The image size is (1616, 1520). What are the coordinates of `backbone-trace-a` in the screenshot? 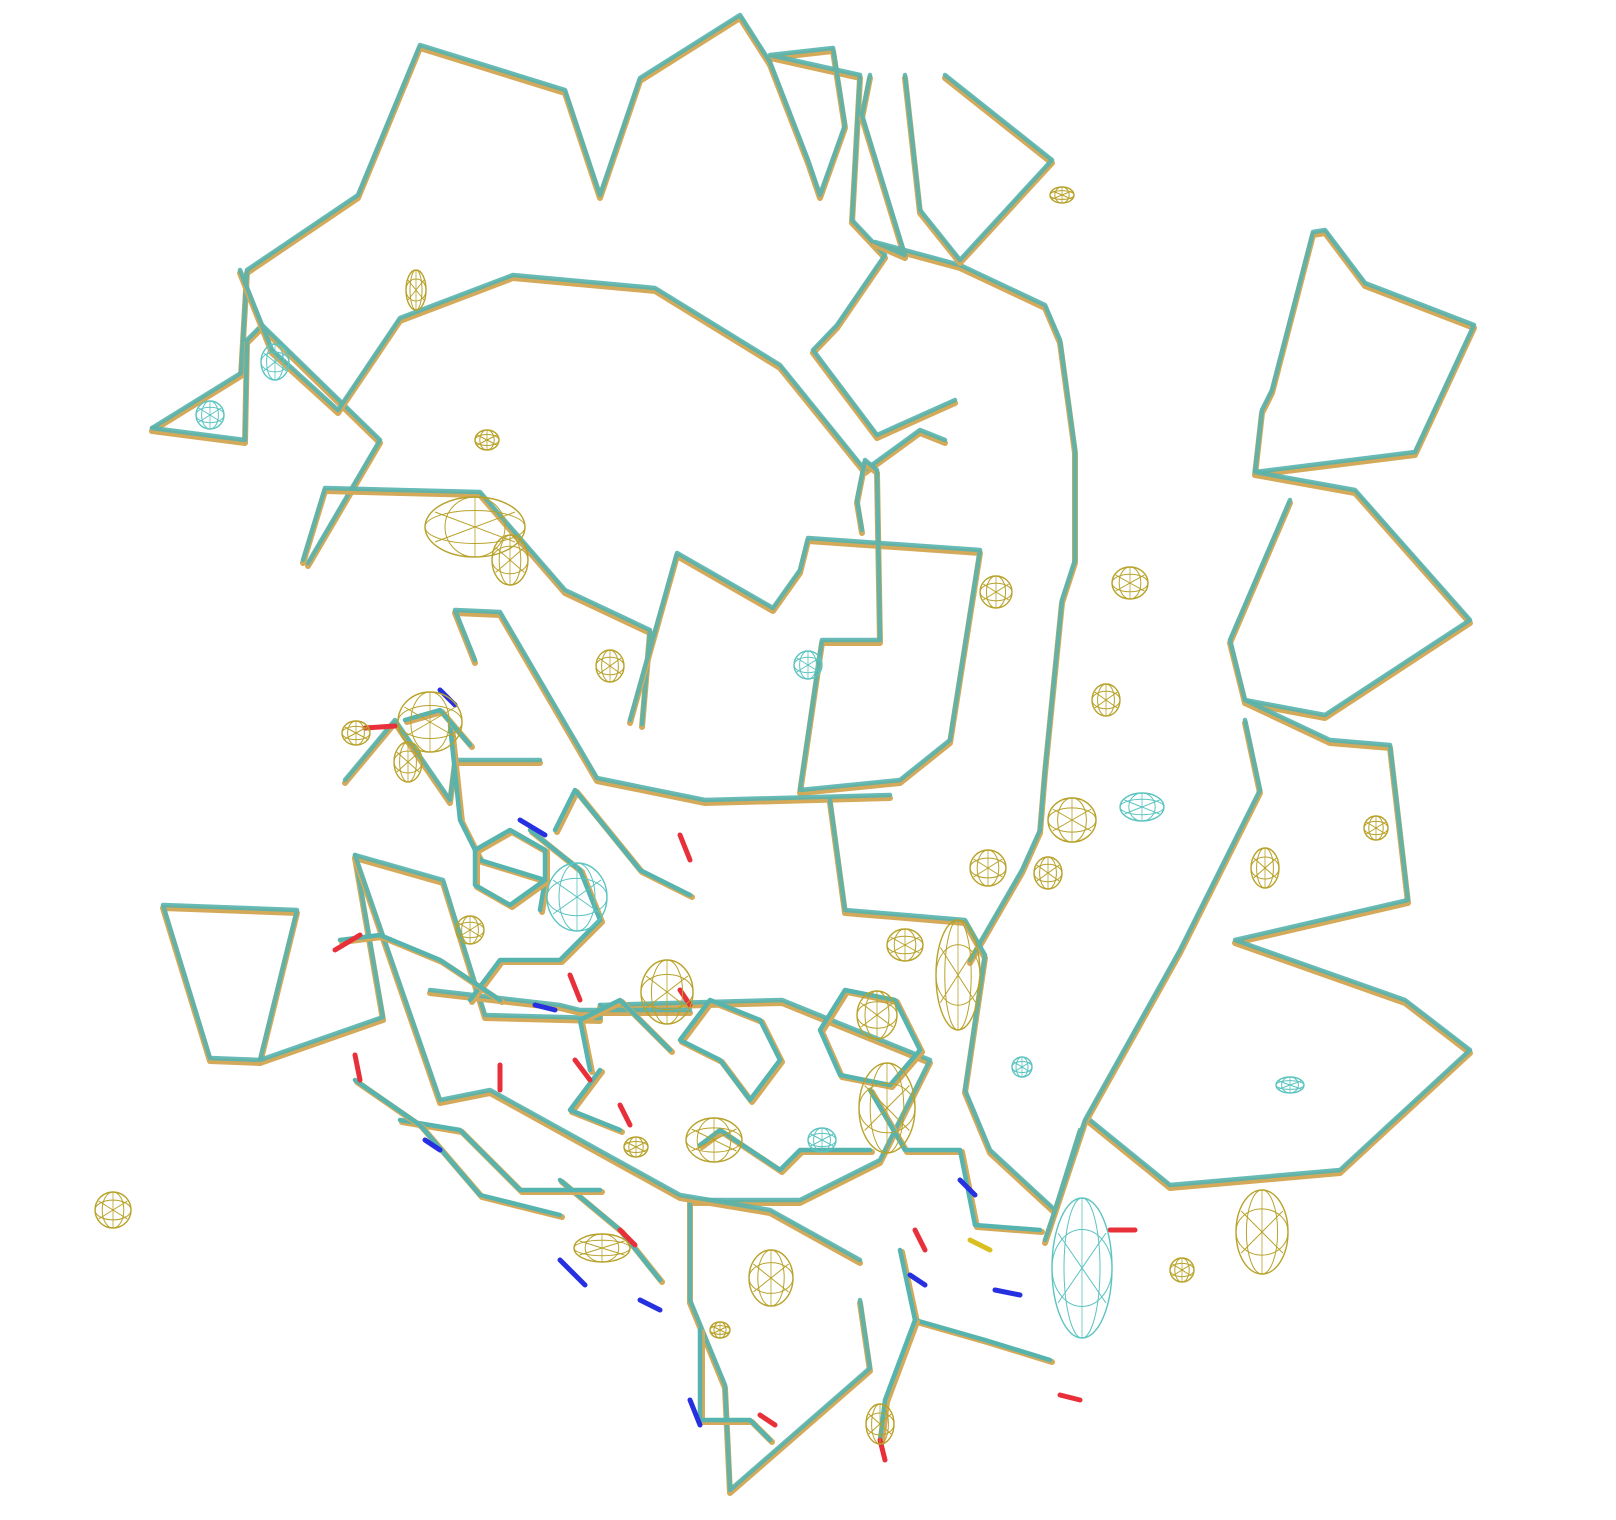 It's located at (1280, 945).